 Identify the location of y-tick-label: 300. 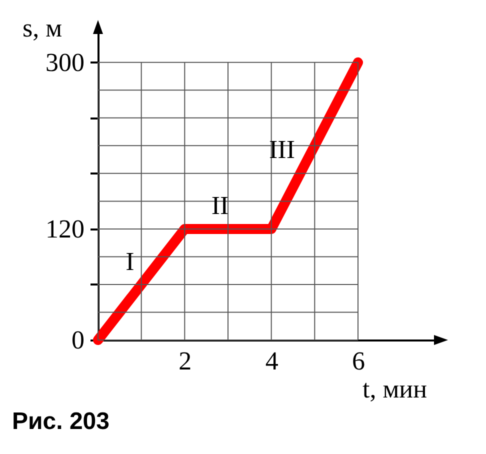
(65, 62).